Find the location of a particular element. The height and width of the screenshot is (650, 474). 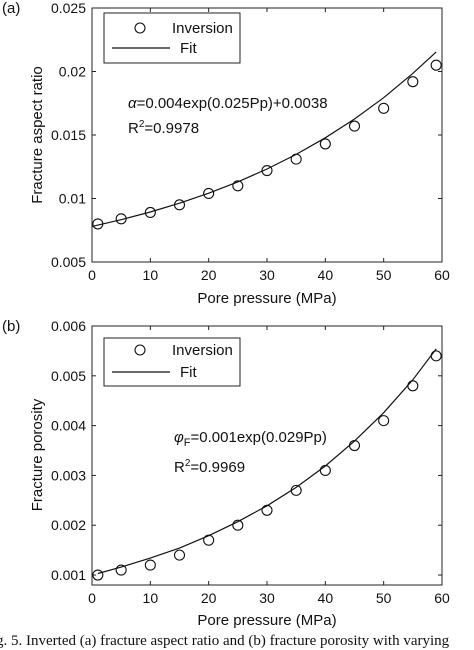

panel-a-ytick-label: 0.02 is located at coordinates (72, 72).